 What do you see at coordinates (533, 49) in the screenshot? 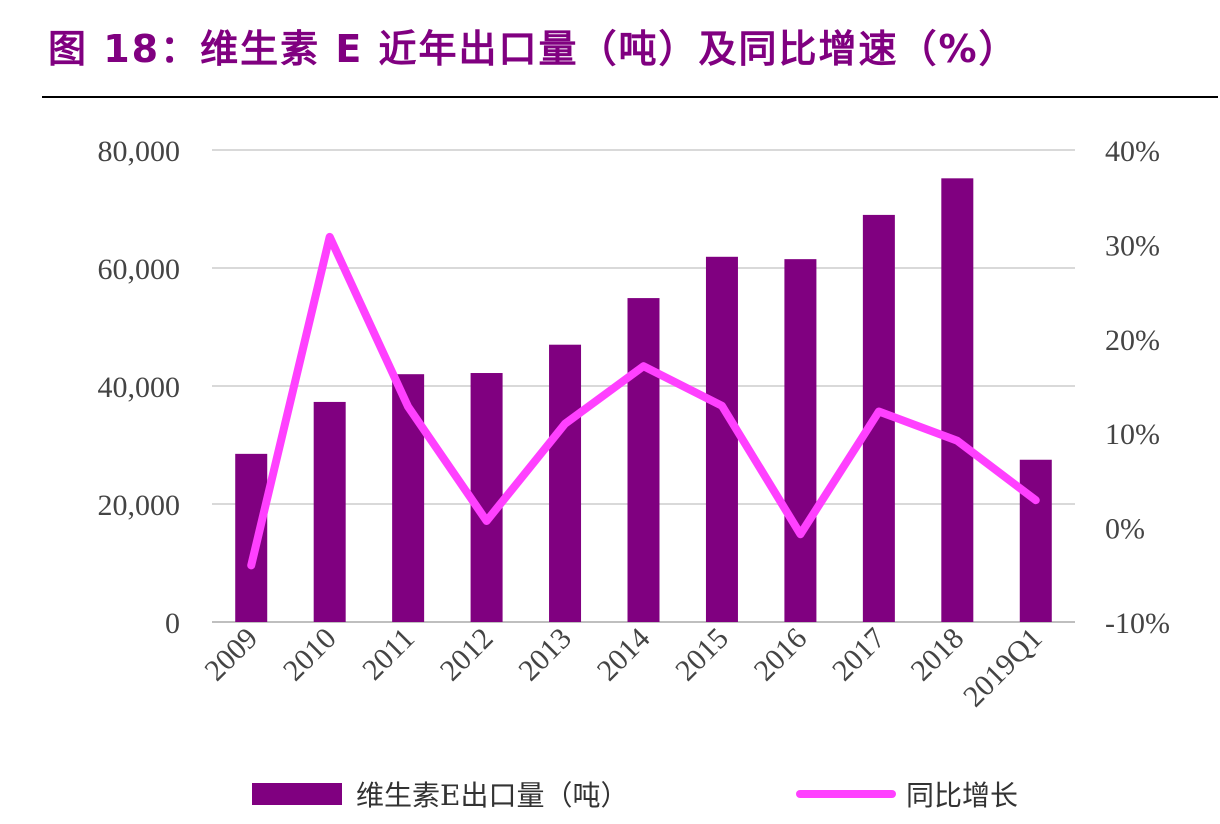
I see `chart-title: 图 18：维生素 E 近年出口量（吨）及同比增速（%）` at bounding box center [533, 49].